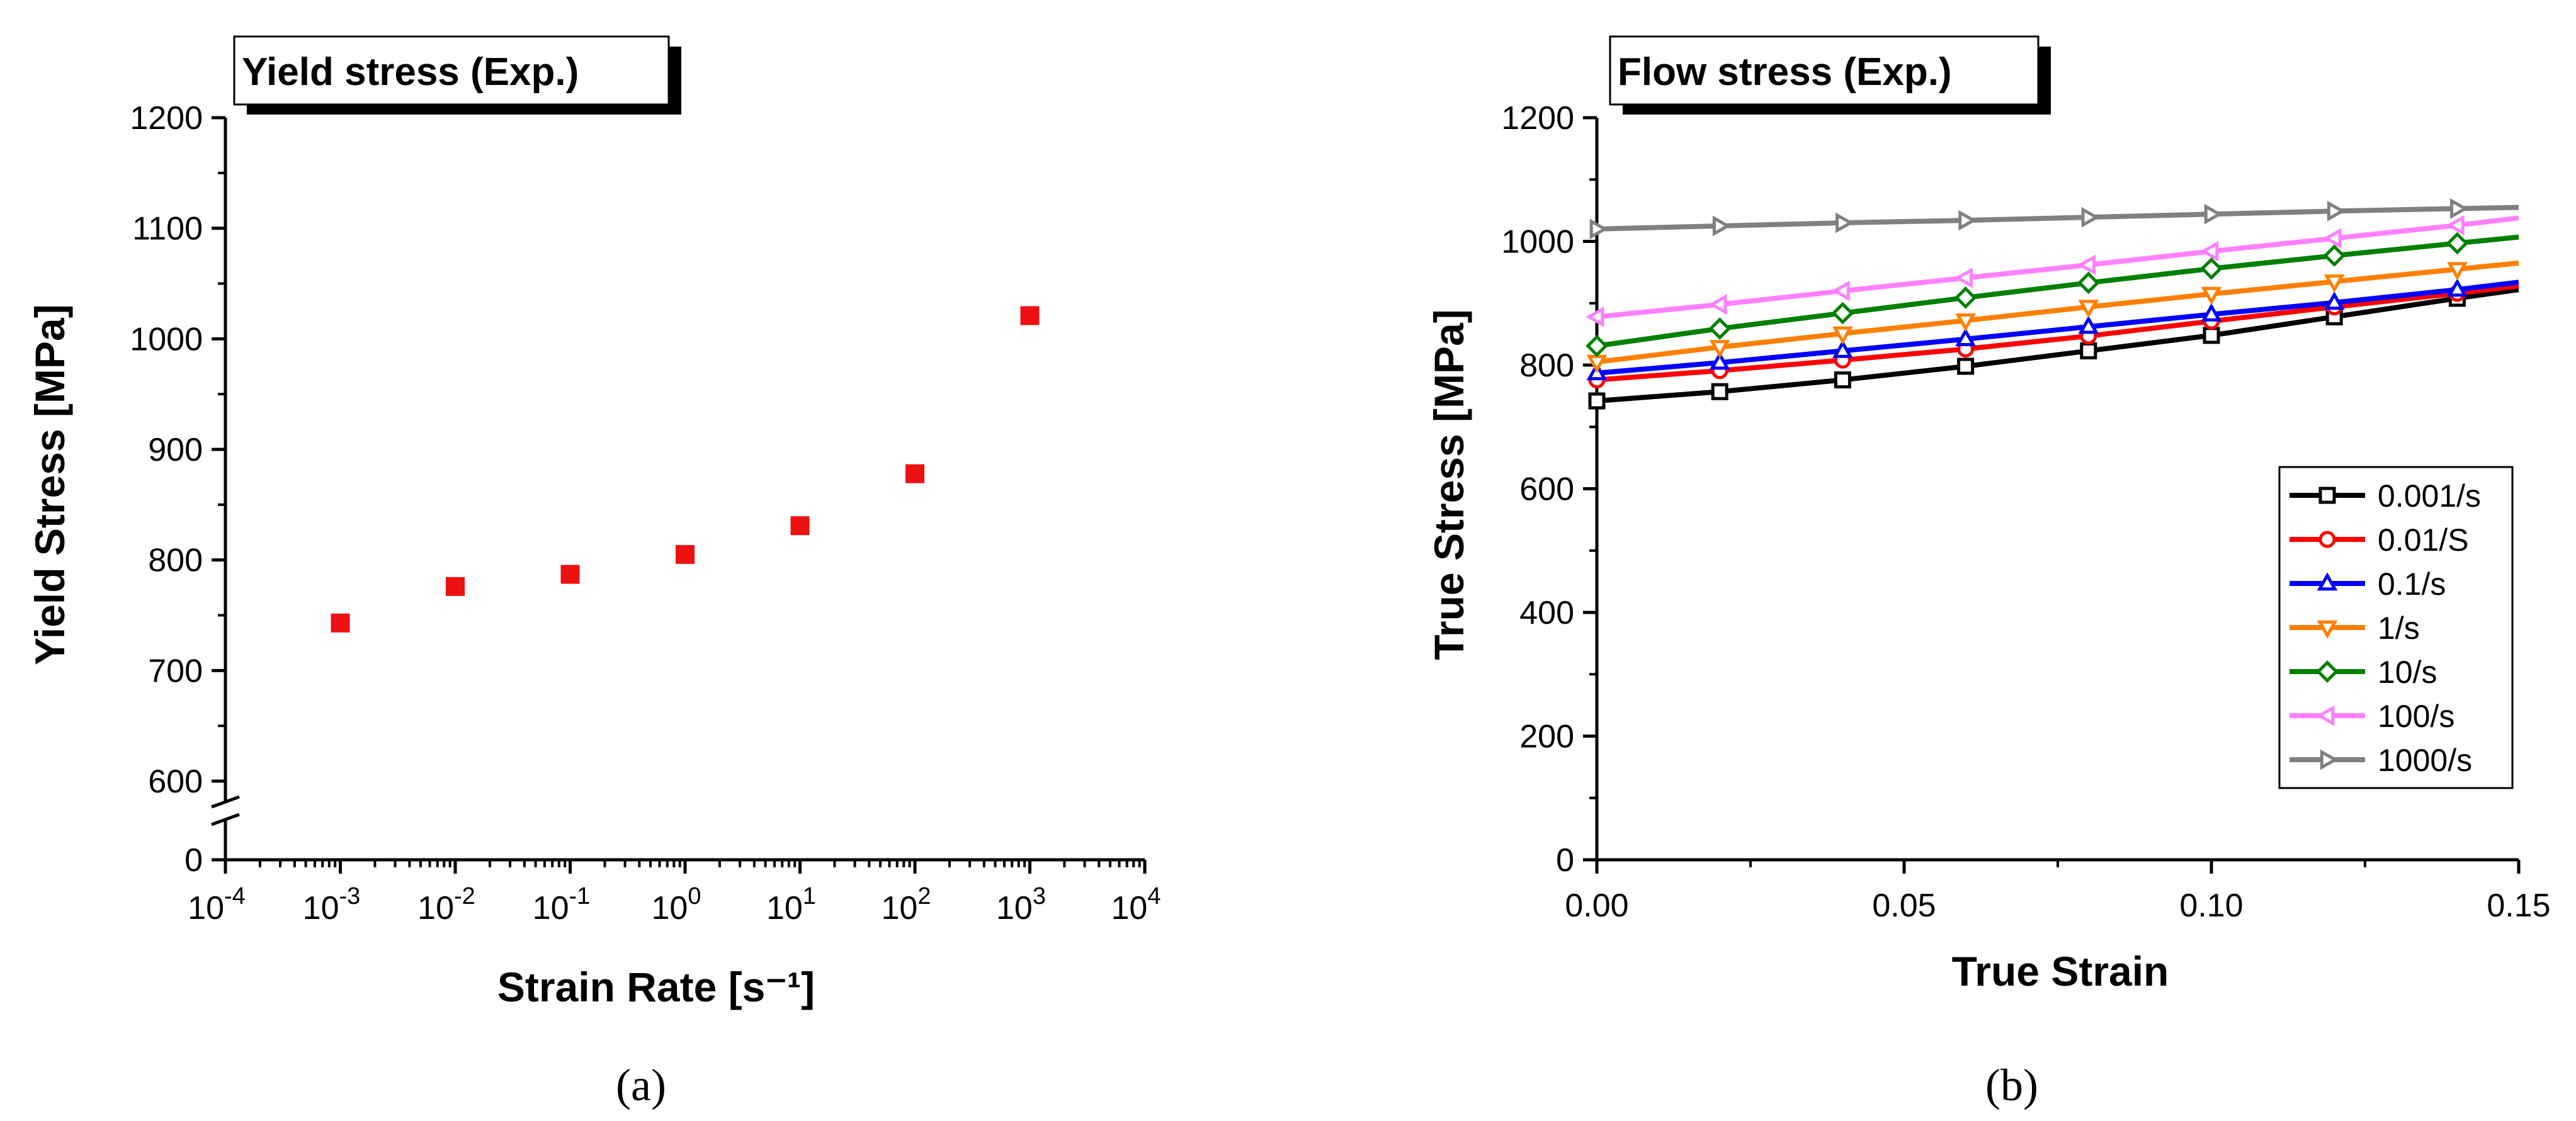 The image size is (2576, 1121). I want to click on panel-a-x-tick-label: 10⁻³, so click(332, 905).